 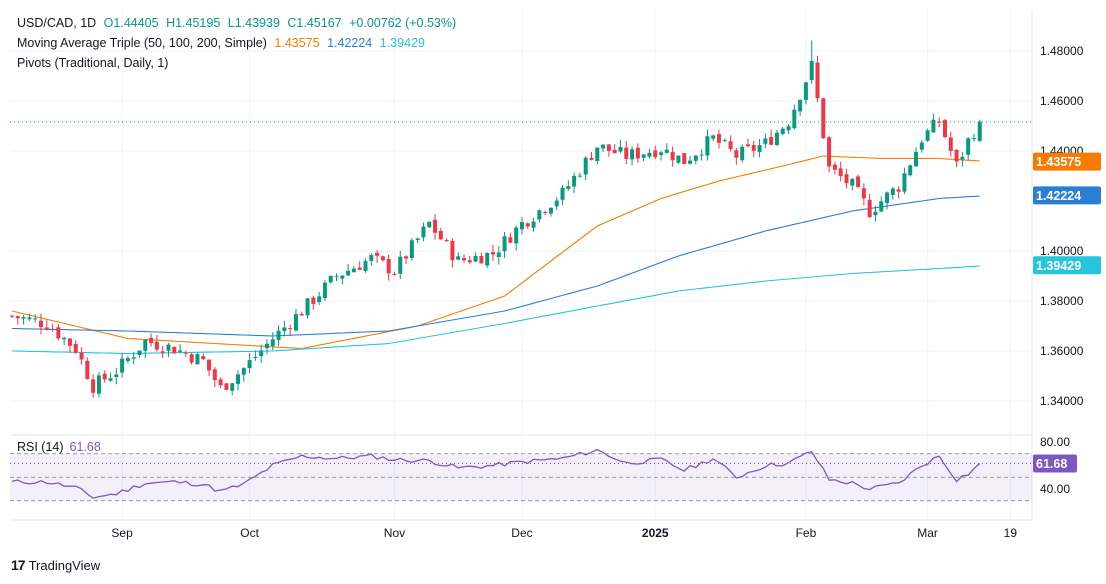 What do you see at coordinates (1058, 266) in the screenshot?
I see `price-label-text: 1.39429` at bounding box center [1058, 266].